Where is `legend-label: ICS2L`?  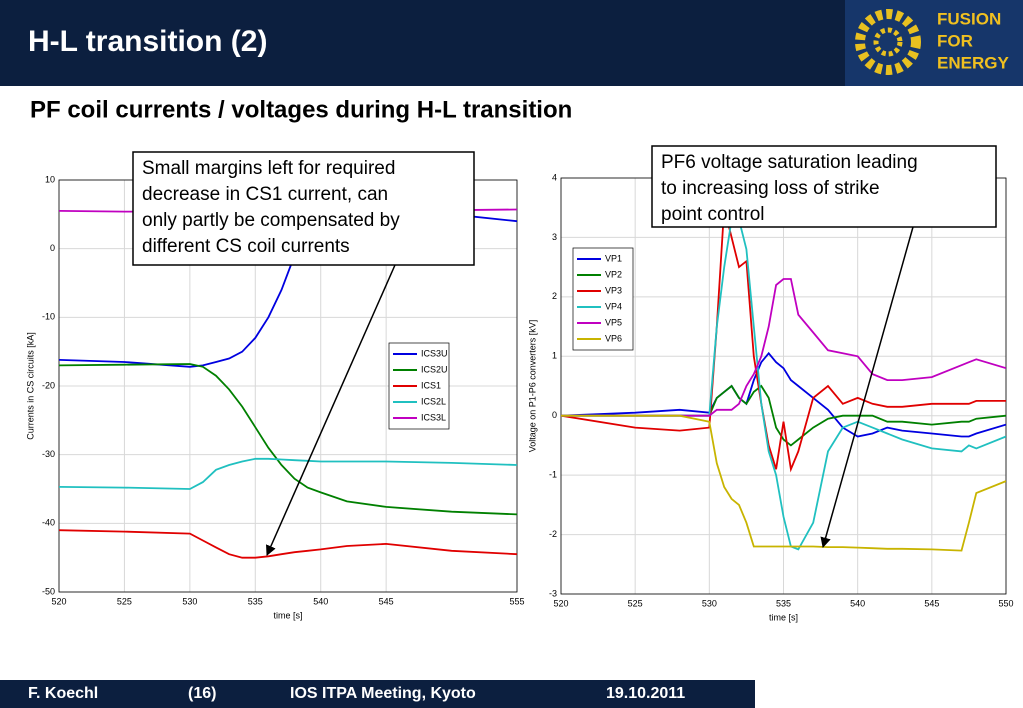 legend-label: ICS2L is located at coordinates (433, 401).